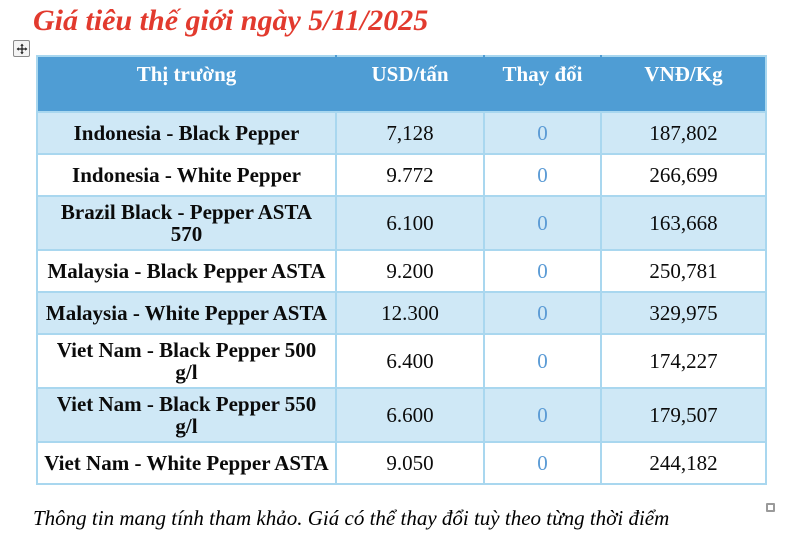 Image resolution: width=800 pixels, height=558 pixels. What do you see at coordinates (410, 313) in the screenshot?
I see `usd-cell: 12.300` at bounding box center [410, 313].